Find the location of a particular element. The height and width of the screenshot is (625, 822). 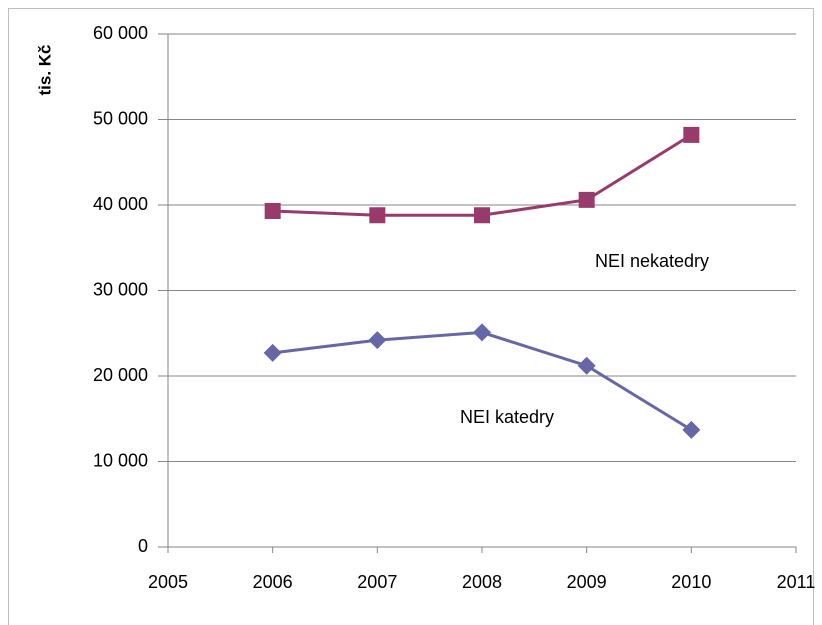

x-tick-label: 2009 is located at coordinates (587, 582).